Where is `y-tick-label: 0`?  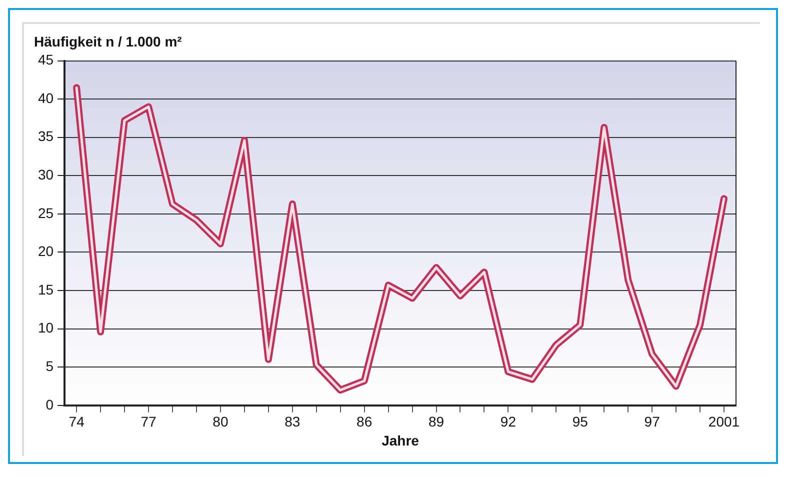 y-tick-label: 0 is located at coordinates (50, 404).